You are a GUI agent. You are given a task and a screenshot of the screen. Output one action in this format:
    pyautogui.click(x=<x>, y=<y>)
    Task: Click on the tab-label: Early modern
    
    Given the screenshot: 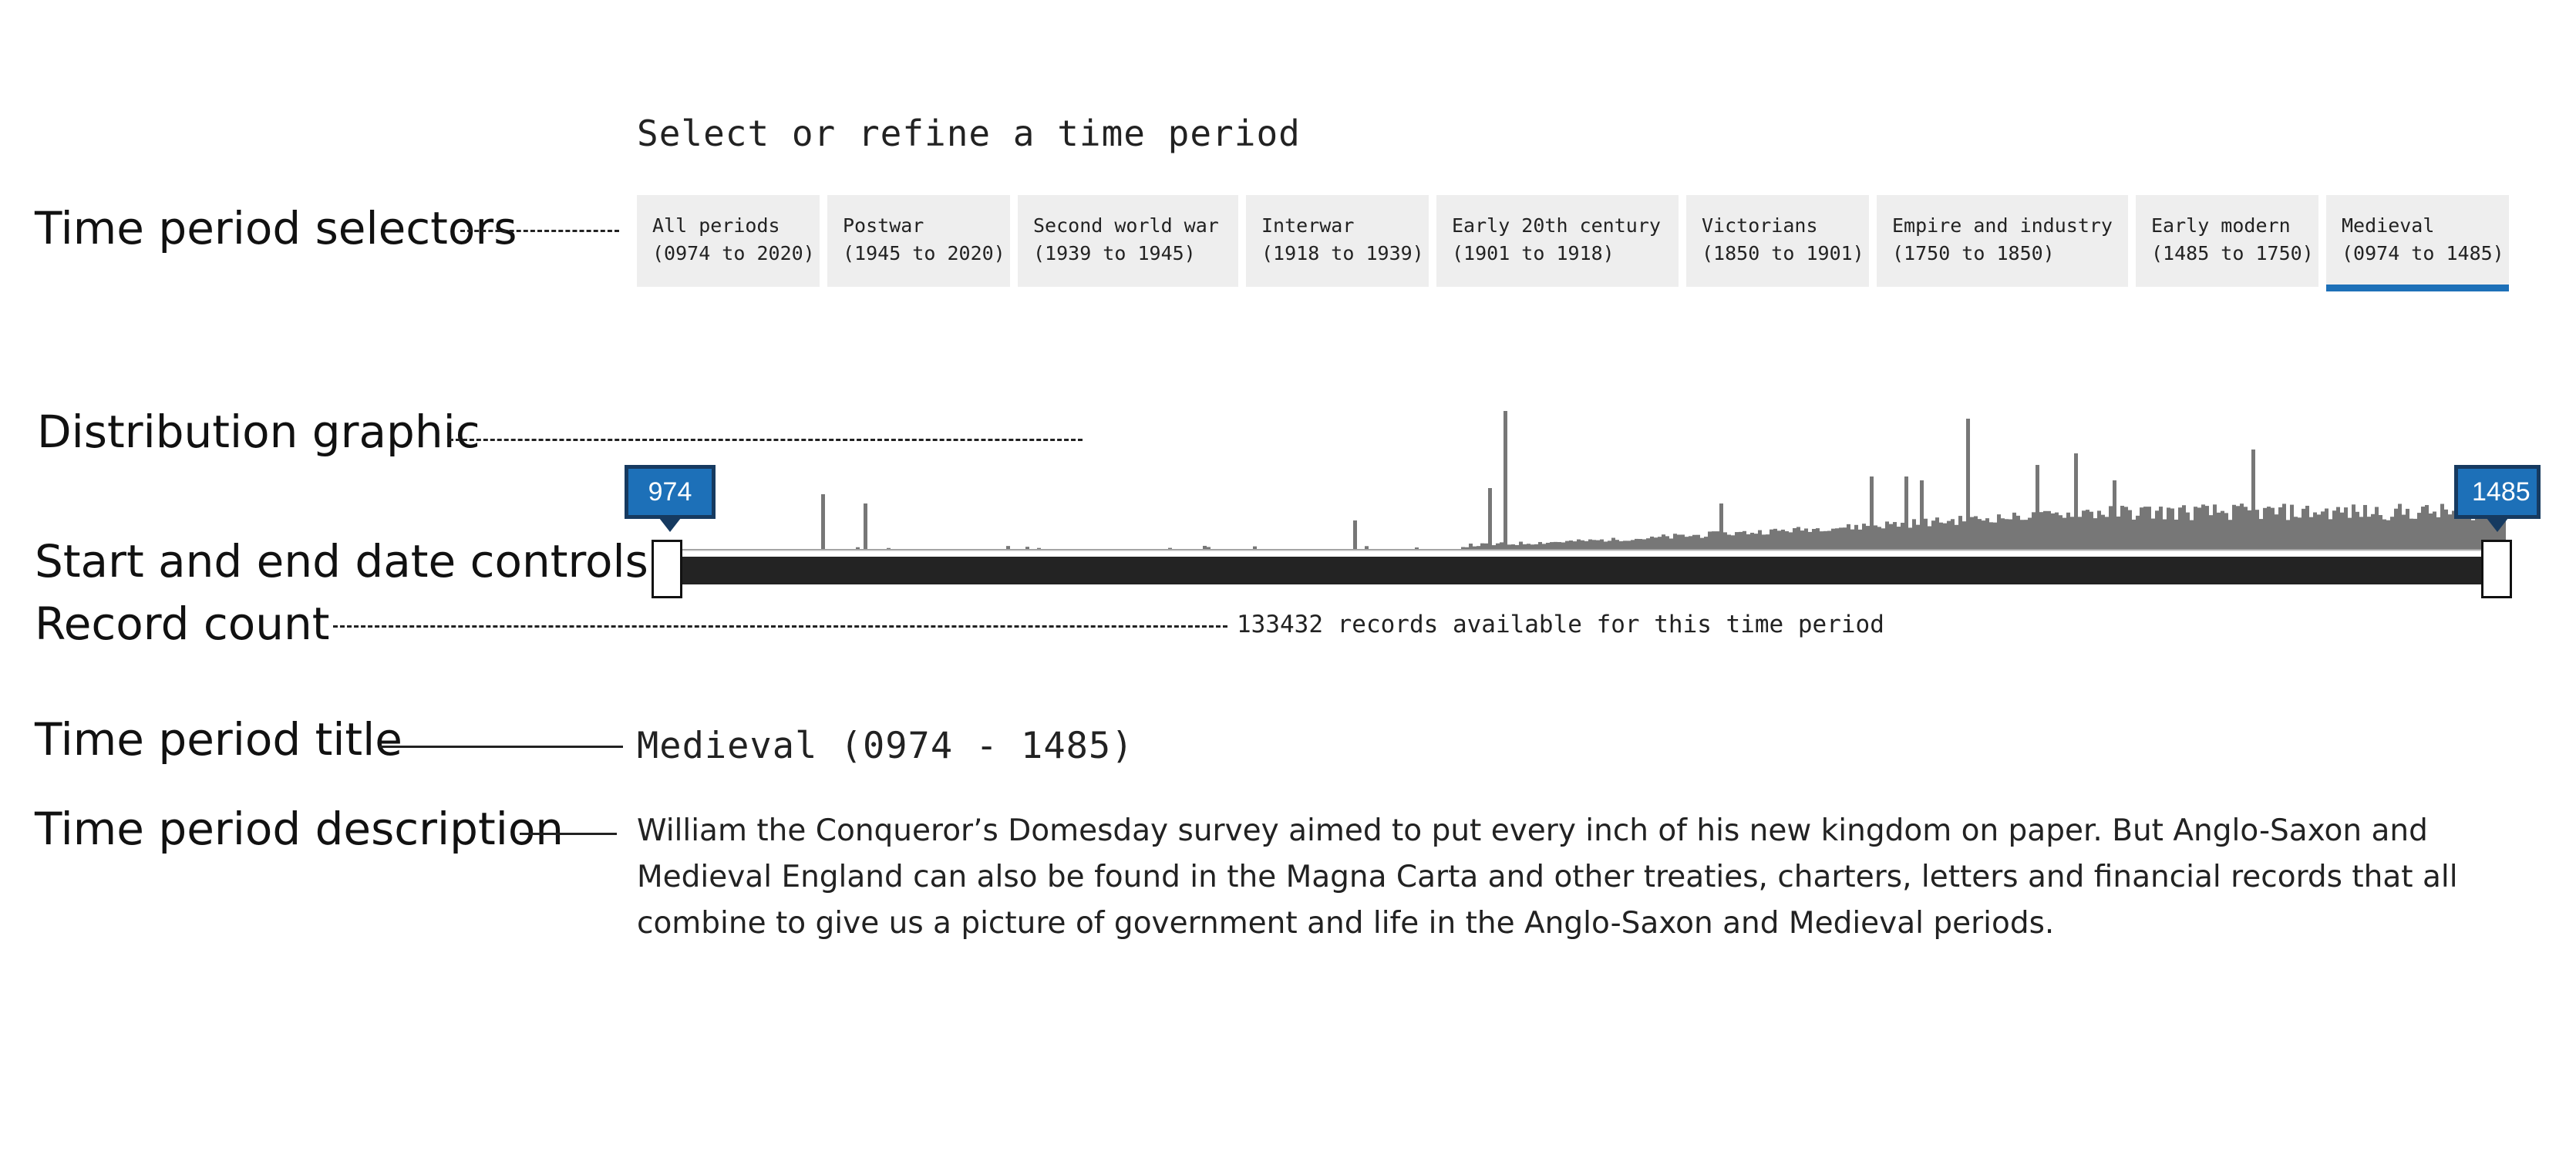 What is the action you would take?
    pyautogui.click(x=2221, y=225)
    